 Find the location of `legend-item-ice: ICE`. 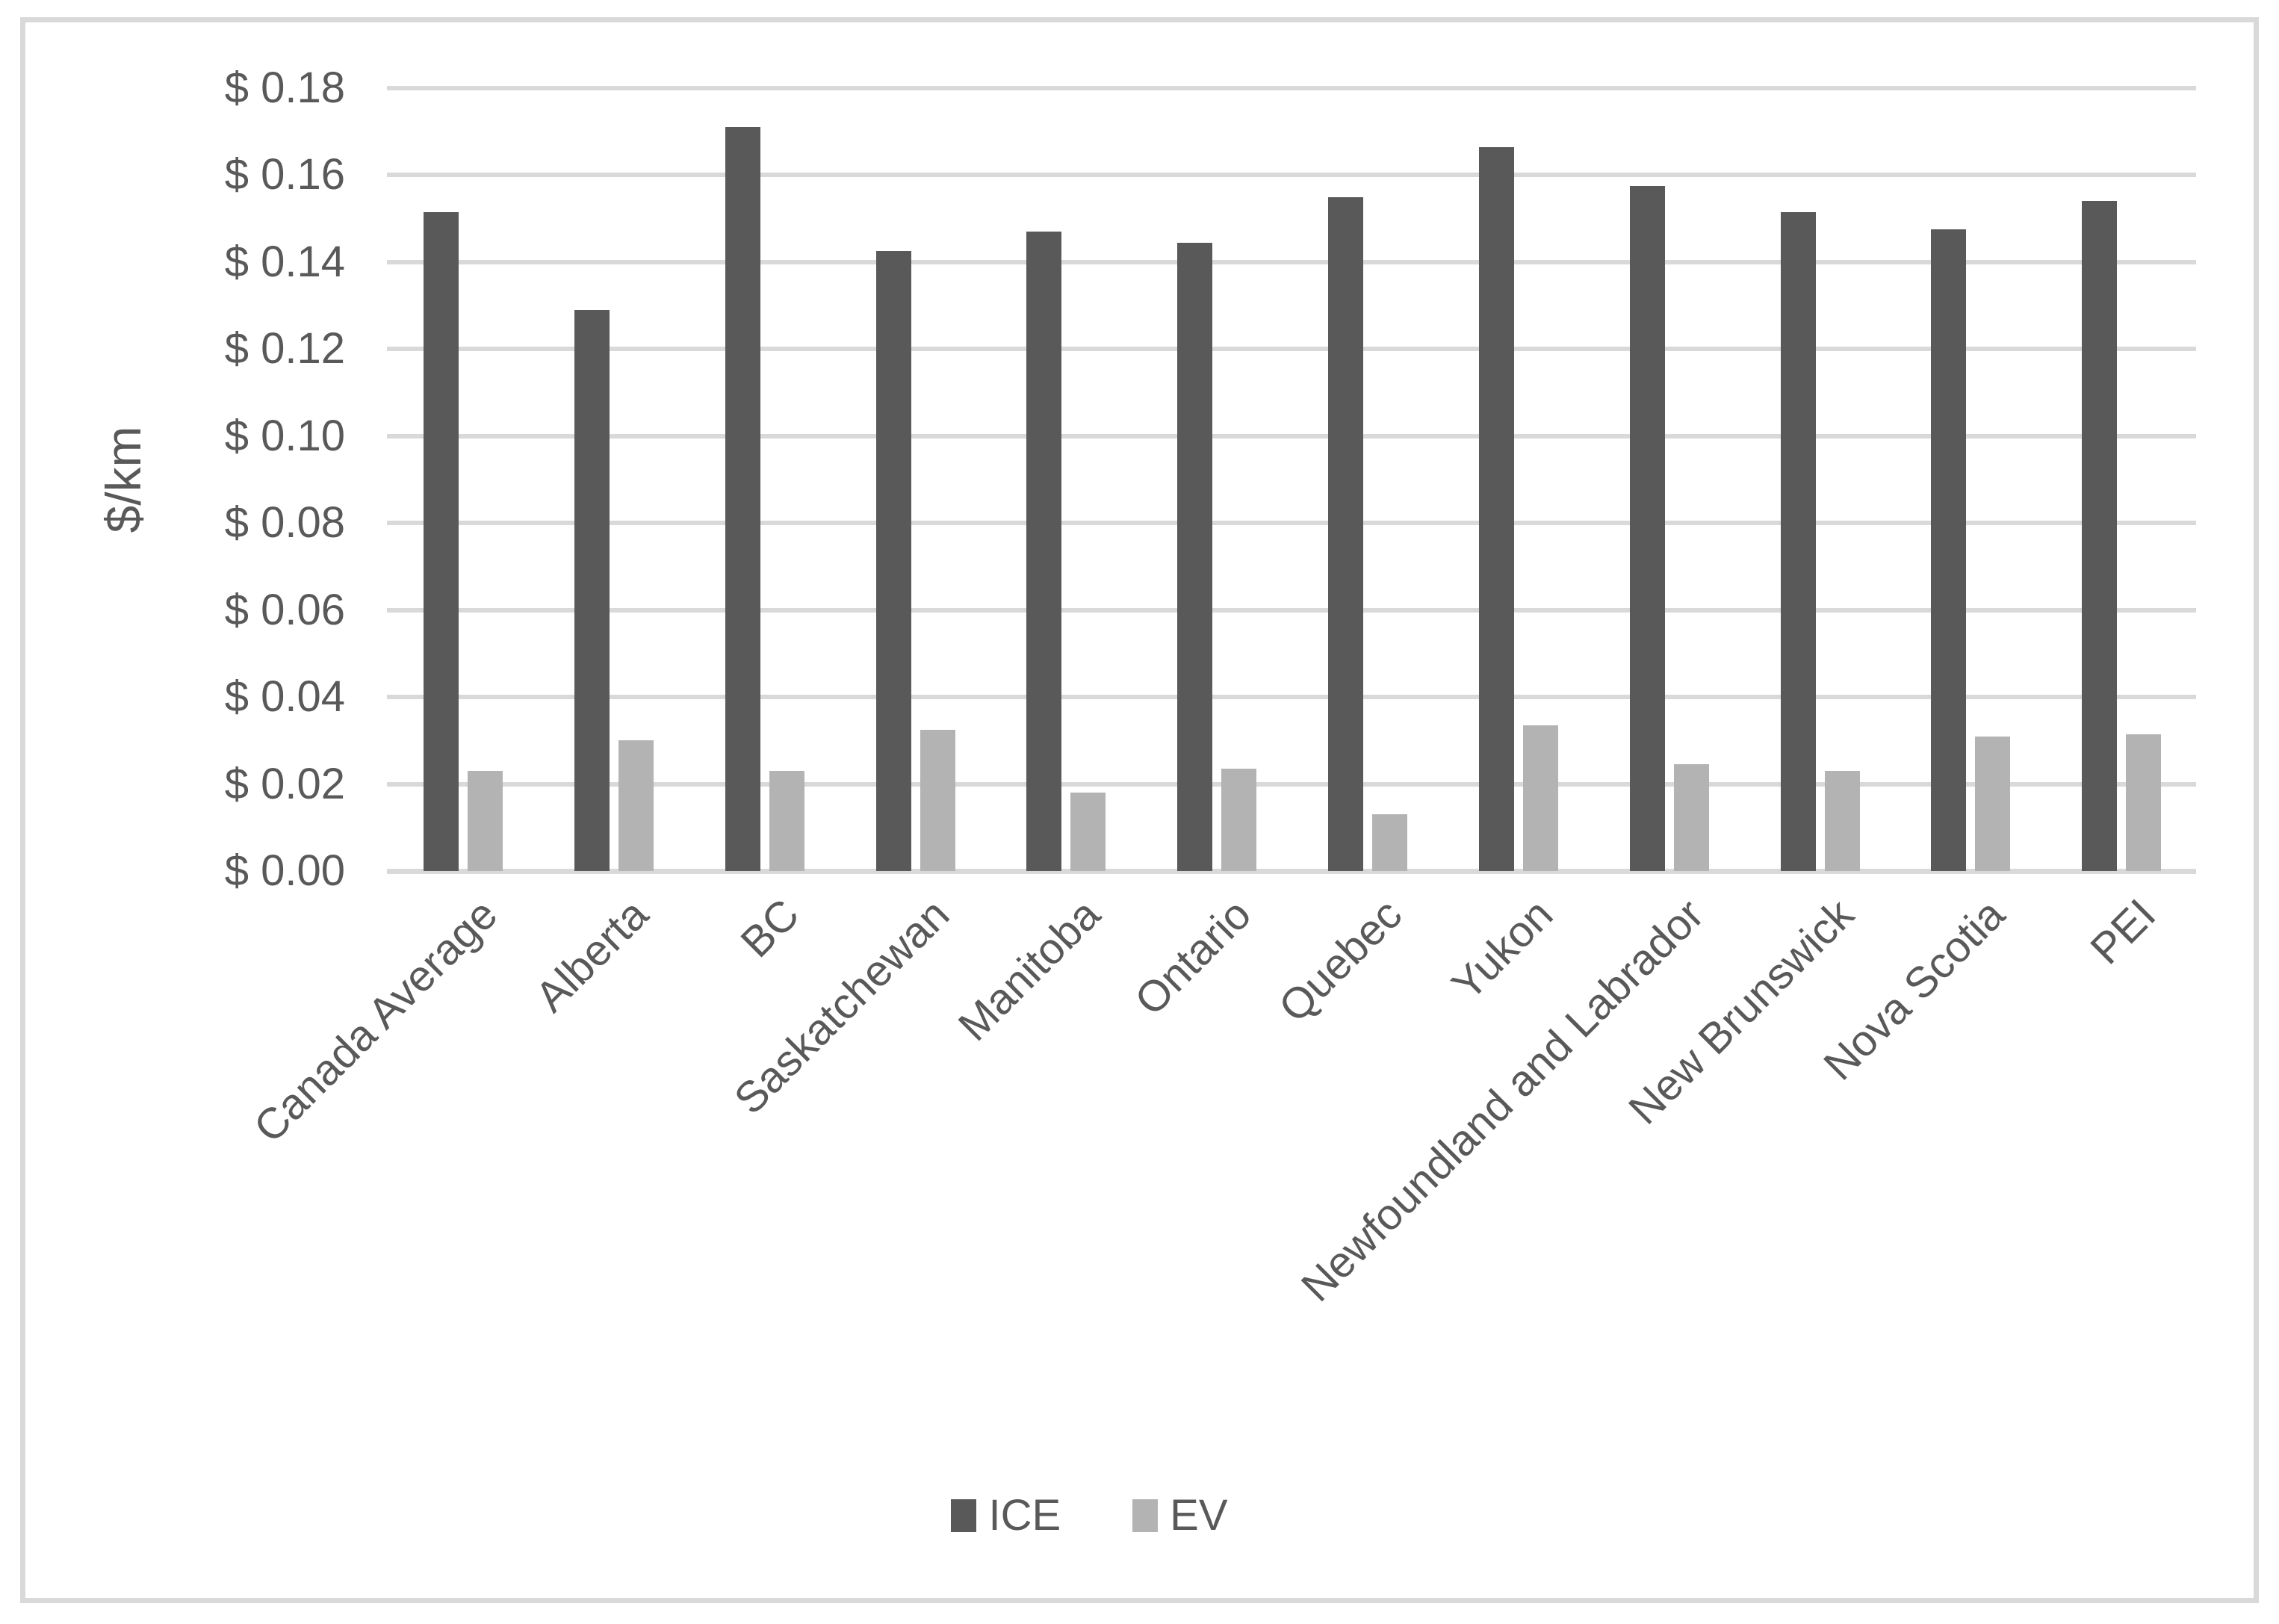

legend-item-ice: ICE is located at coordinates (1006, 1515).